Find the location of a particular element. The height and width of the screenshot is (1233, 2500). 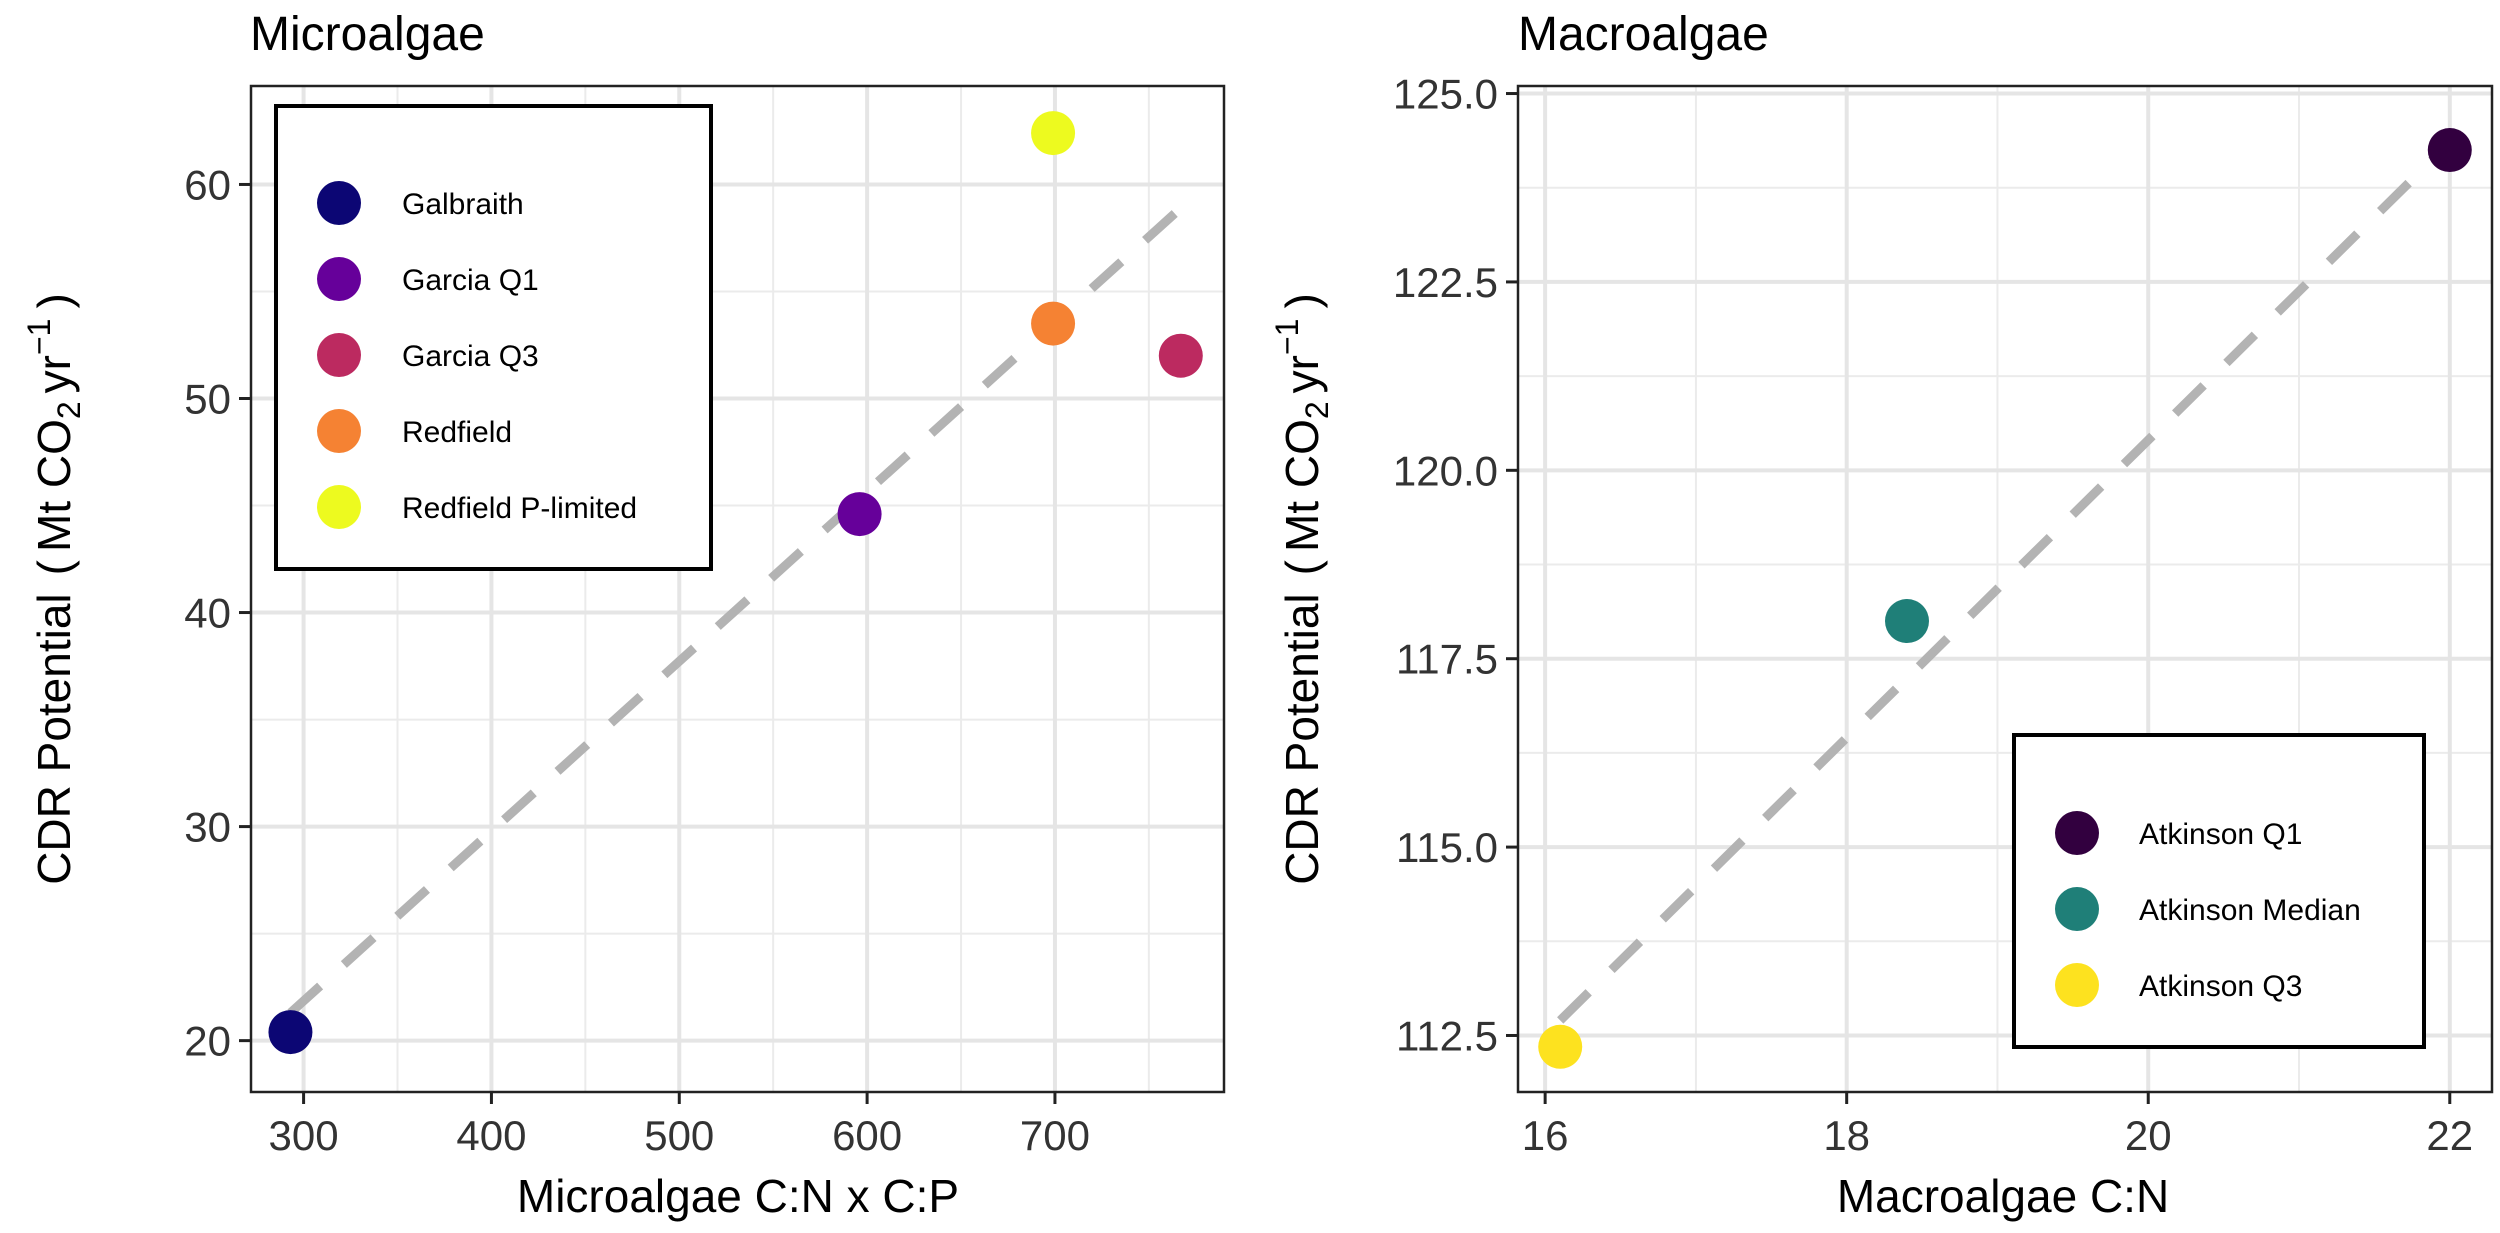

legend: Atkinson Q1 Atkinson Median Atkinson Q3 is located at coordinates (2219, 891).